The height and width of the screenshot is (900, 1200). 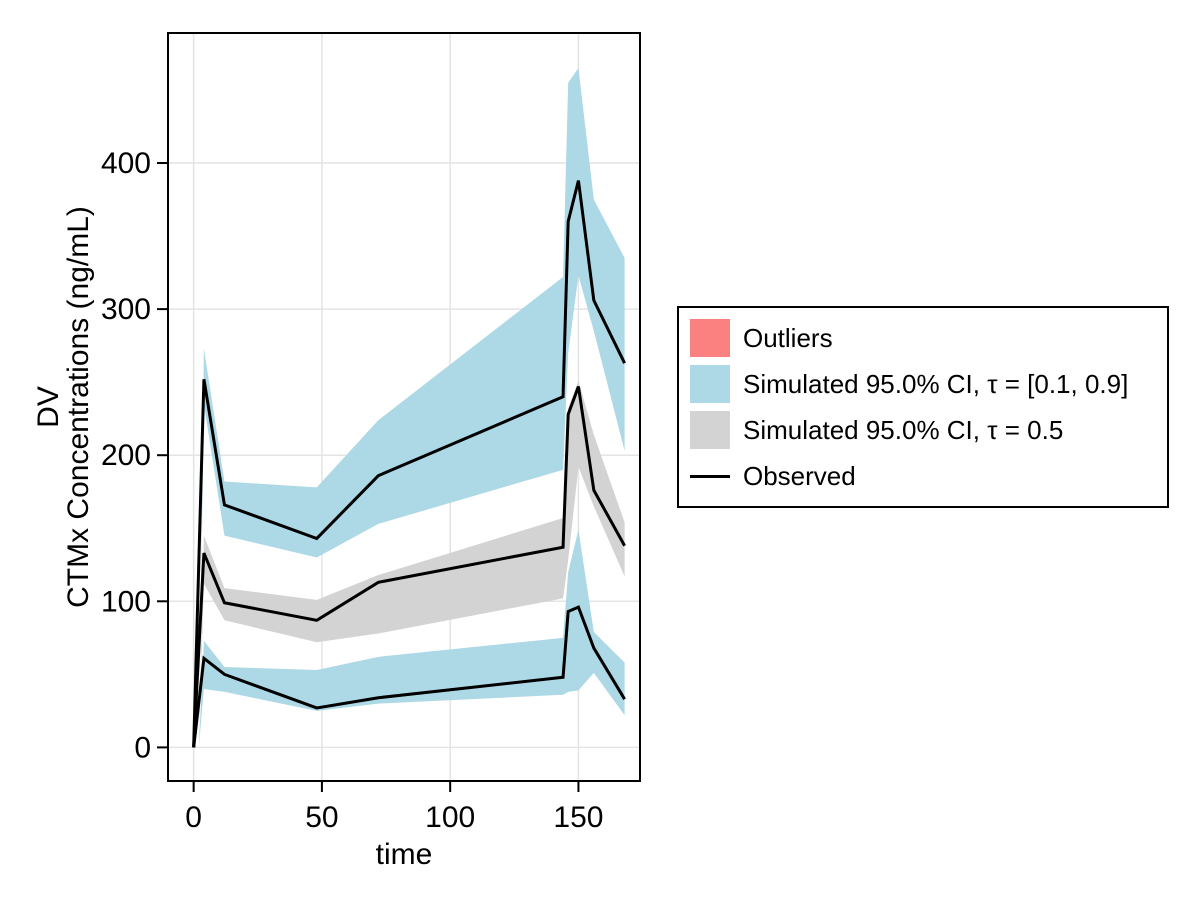 What do you see at coordinates (48, 407) in the screenshot?
I see `y-axis-label-line1: DV` at bounding box center [48, 407].